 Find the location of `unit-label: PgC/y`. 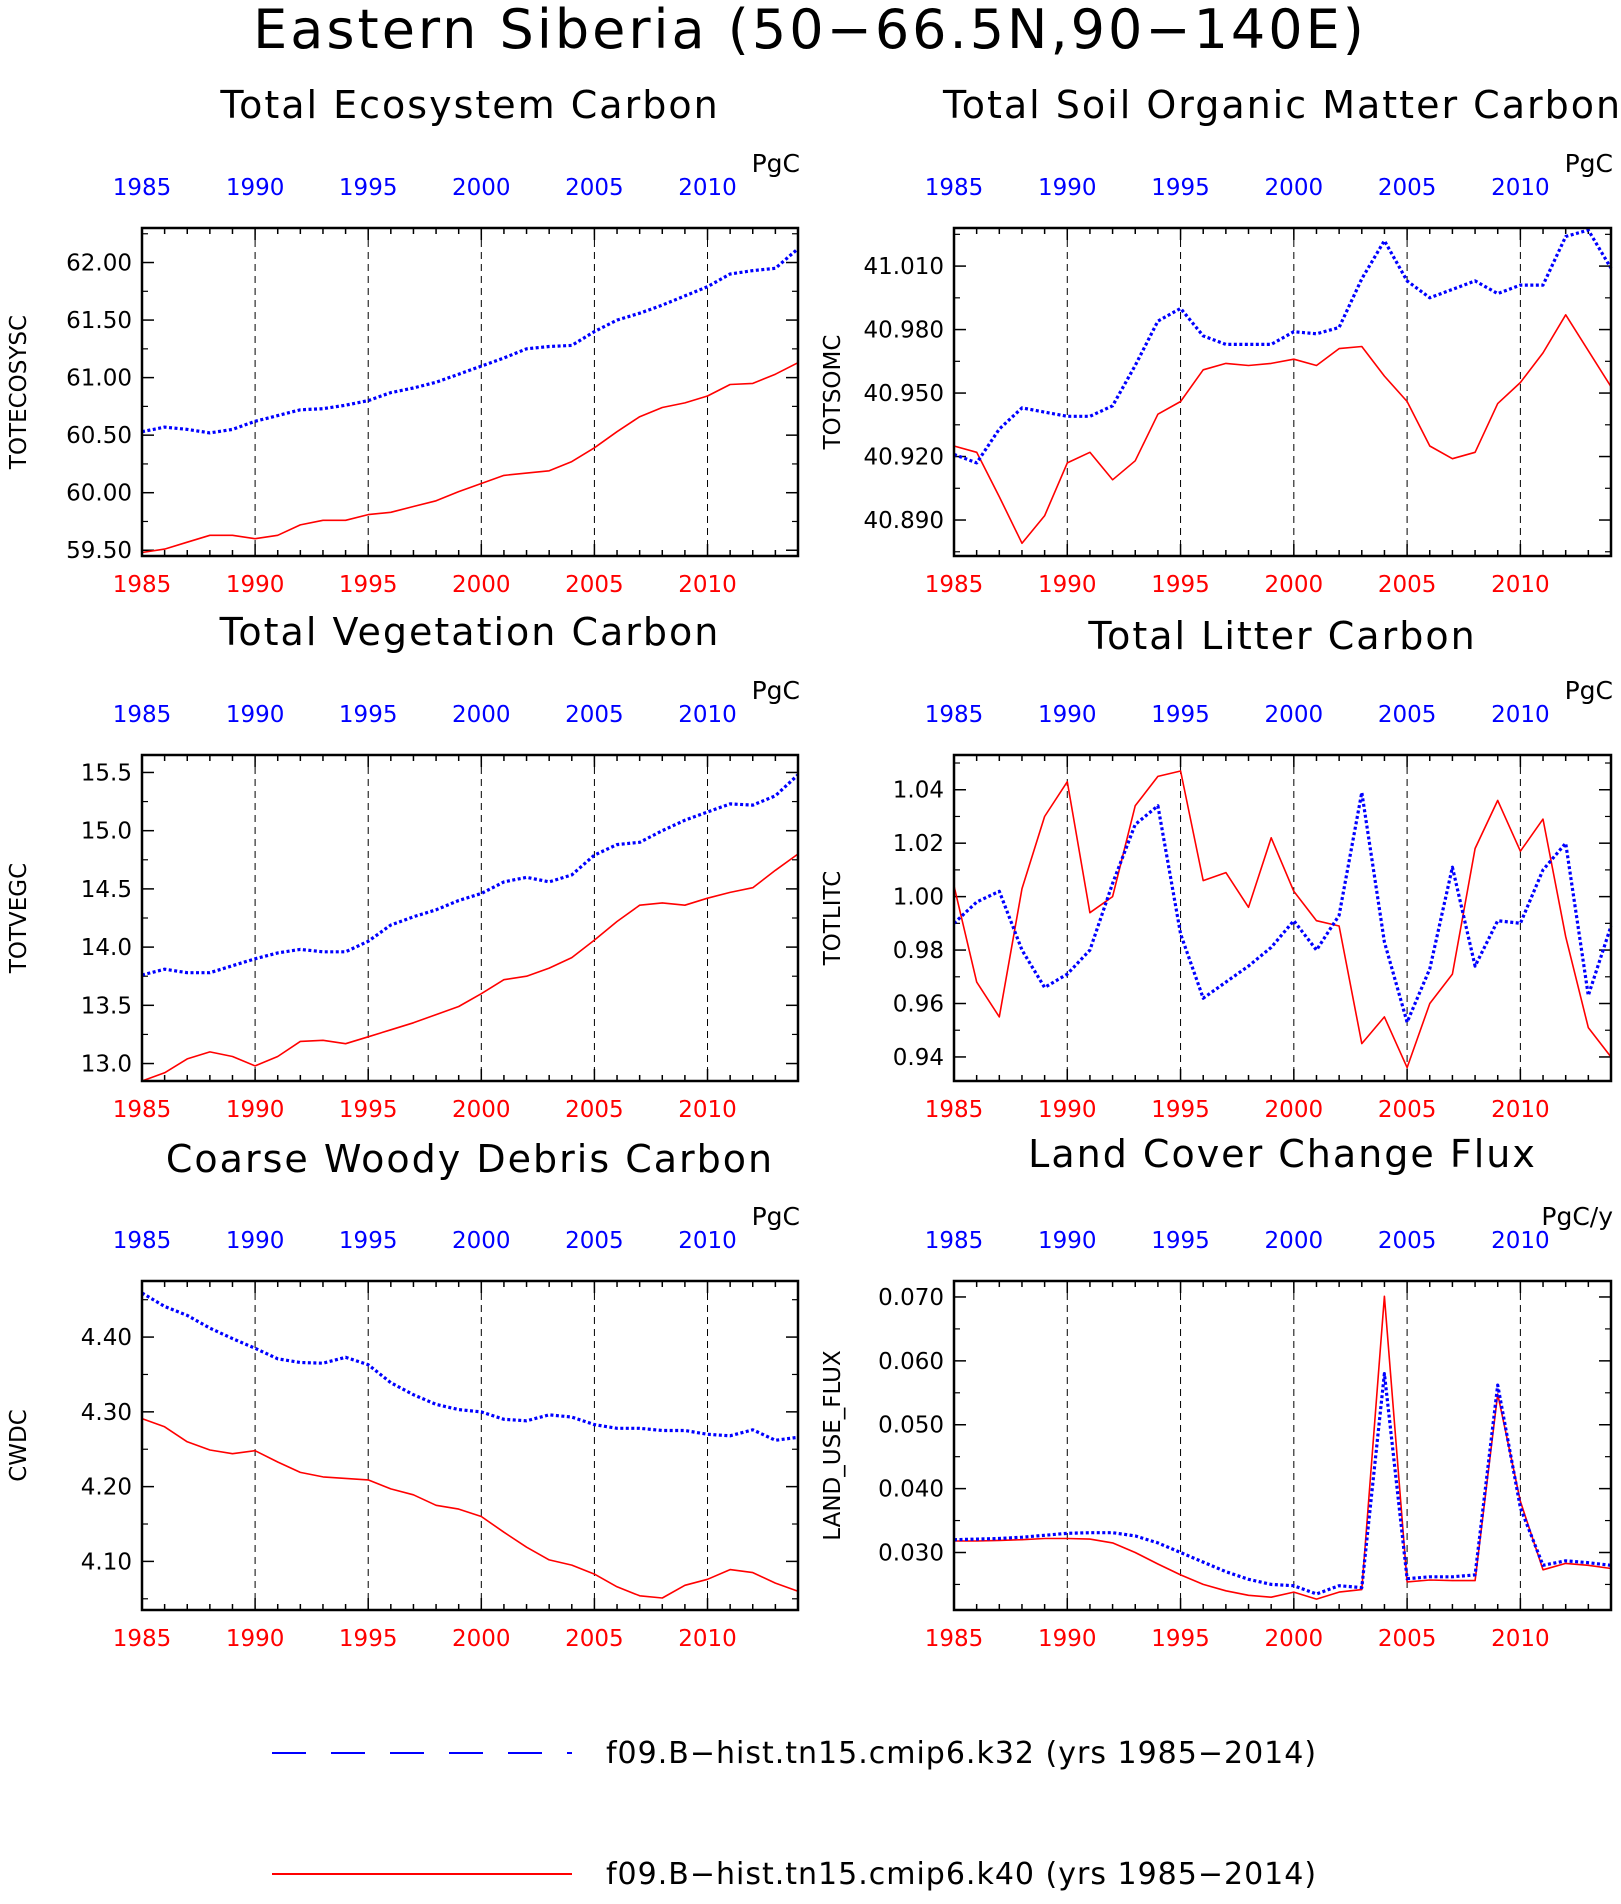

unit-label: PgC/y is located at coordinates (1577, 1216).